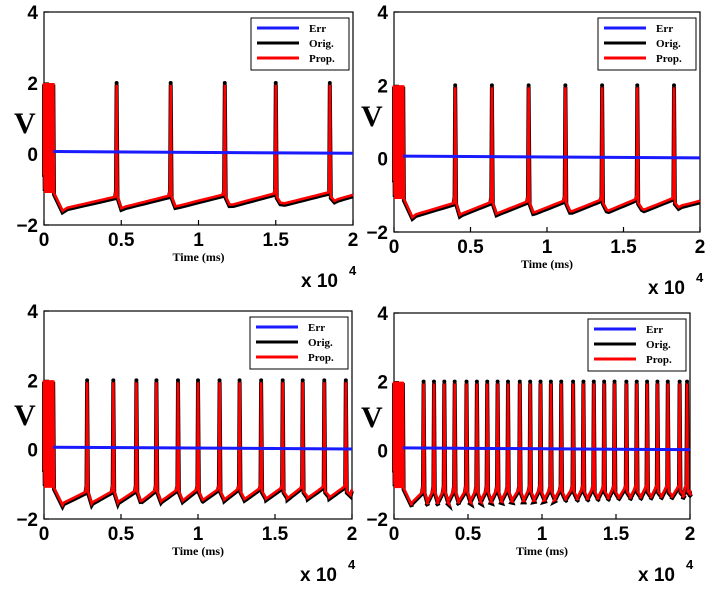 The width and height of the screenshot is (708, 589). I want to click on series-orig-line, so click(546, 154).